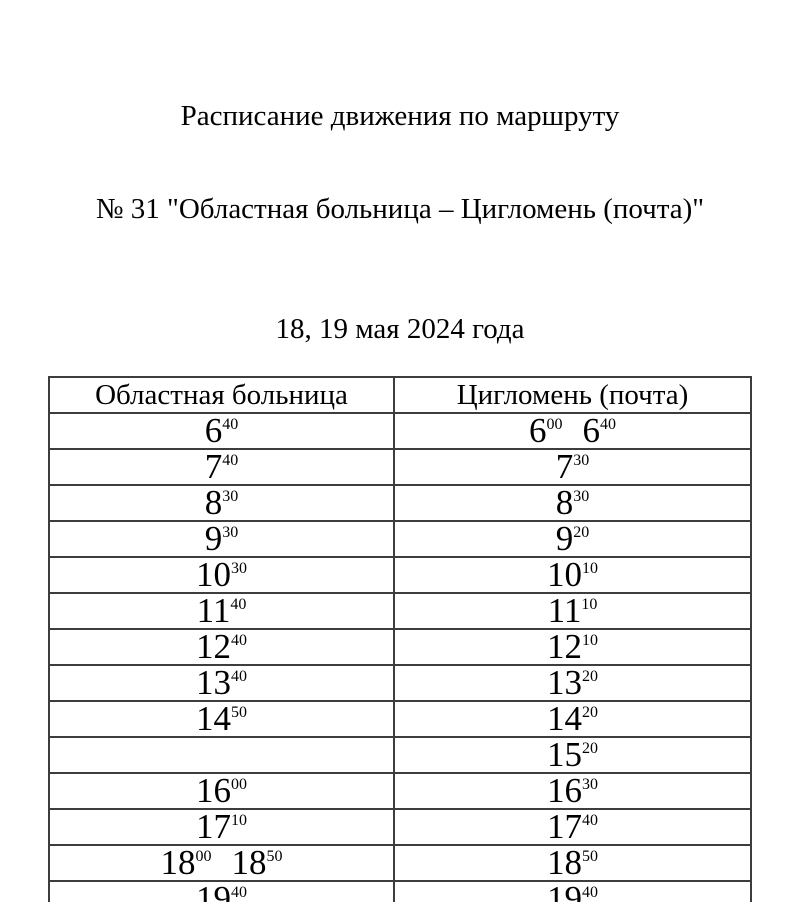 The width and height of the screenshot is (800, 902). I want to click on table-row: 1520, so click(400, 755).